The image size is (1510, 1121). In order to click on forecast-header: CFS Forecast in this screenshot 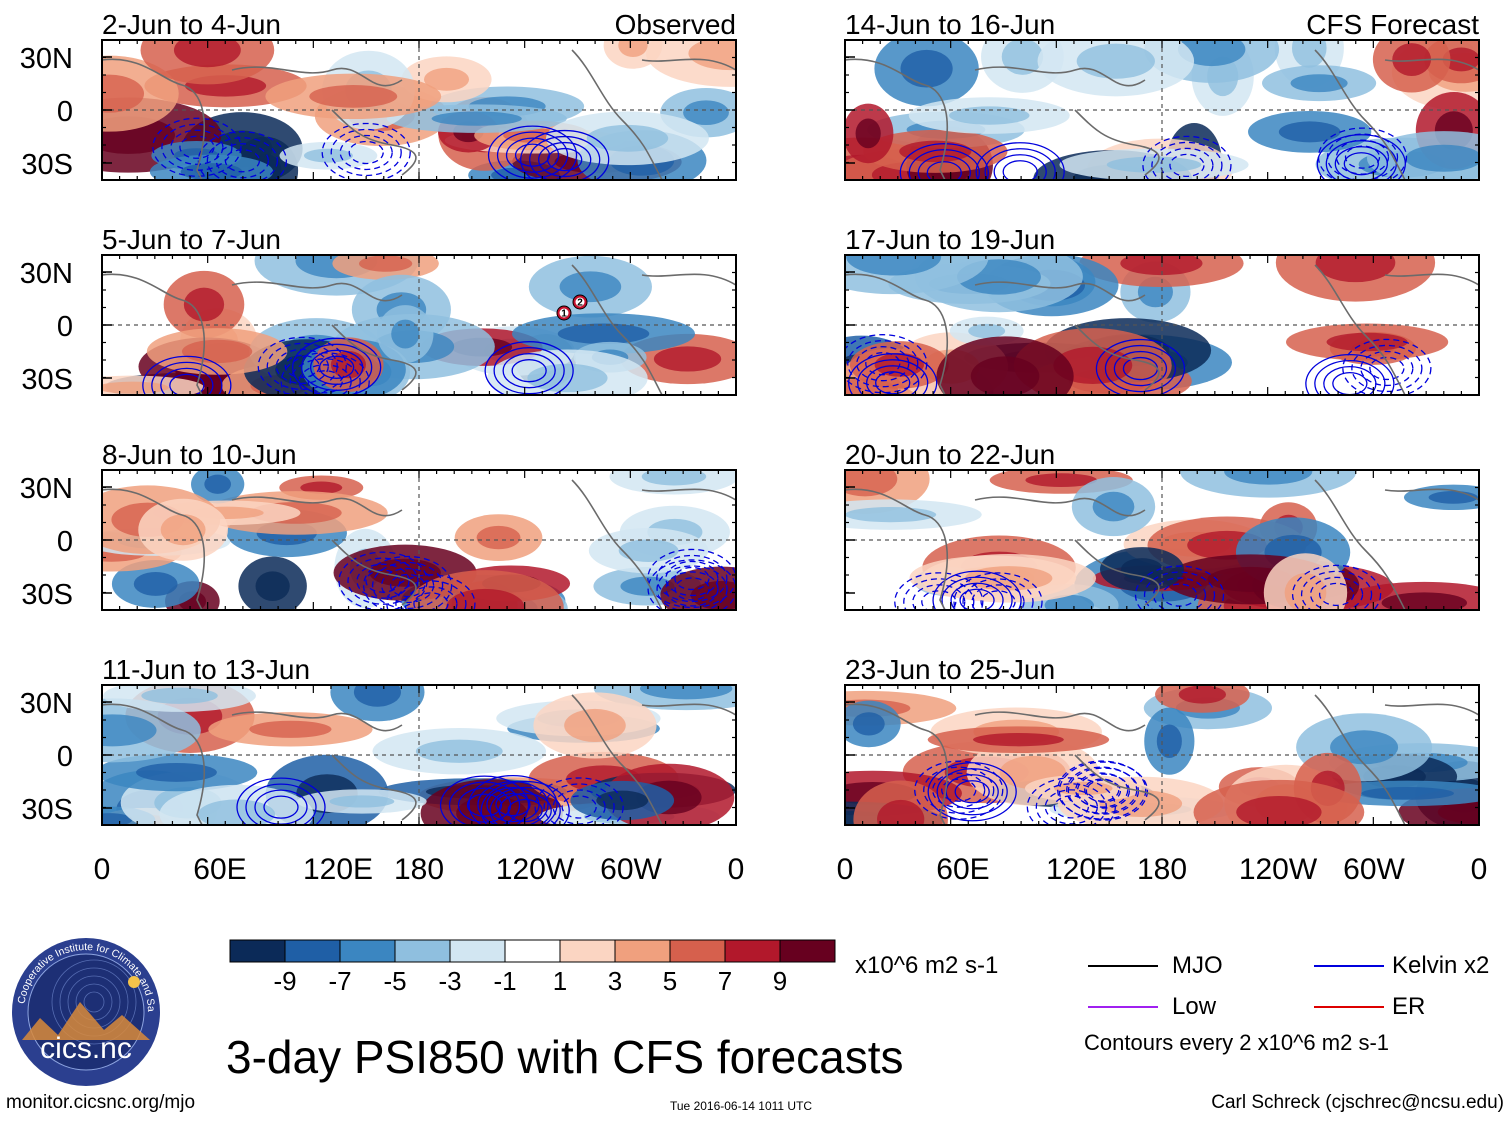, I will do `click(1392, 24)`.